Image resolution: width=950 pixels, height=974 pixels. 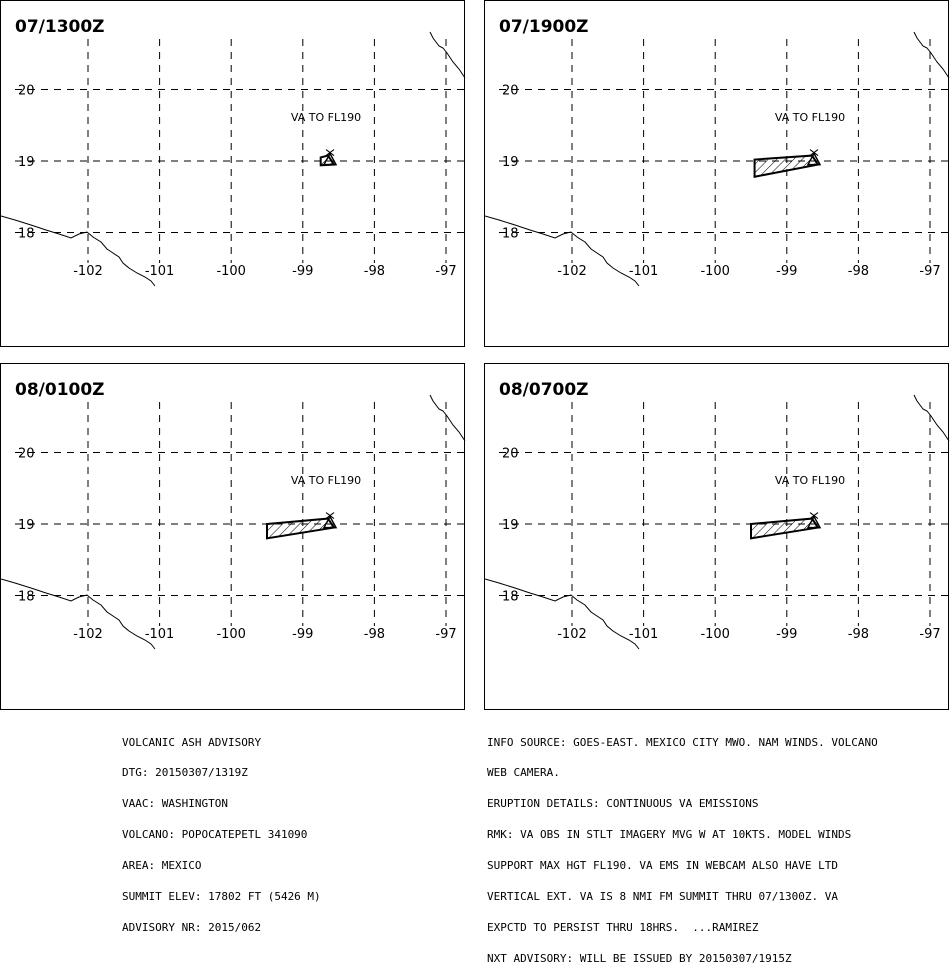 I want to click on panel-time-label: 07/1900Z, so click(x=544, y=27).